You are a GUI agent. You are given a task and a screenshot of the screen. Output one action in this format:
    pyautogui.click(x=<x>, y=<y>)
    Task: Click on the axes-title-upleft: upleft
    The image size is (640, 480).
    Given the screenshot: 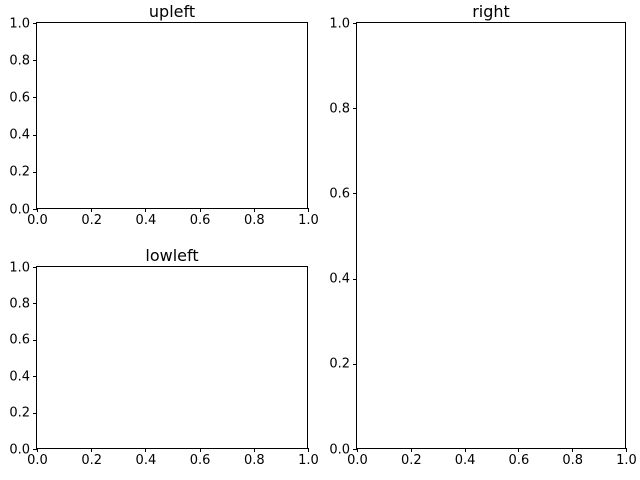 What is the action you would take?
    pyautogui.click(x=172, y=11)
    